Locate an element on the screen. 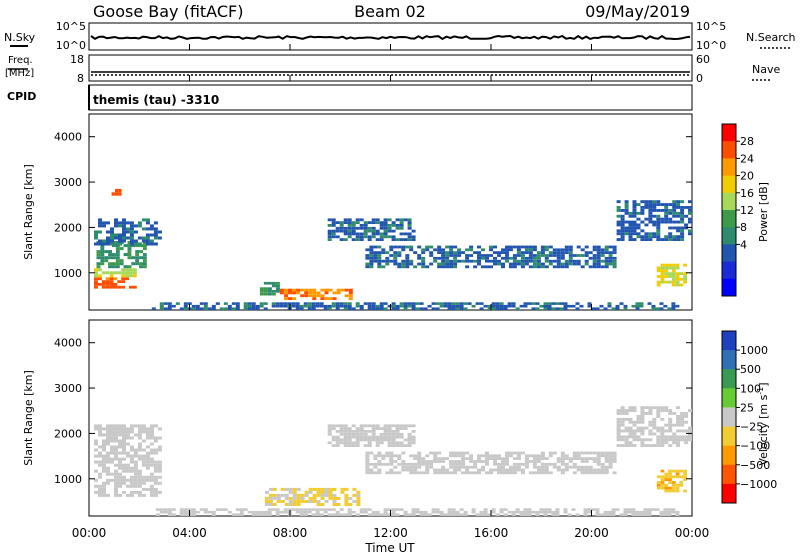 The width and height of the screenshot is (800, 554). colorbar-tick-label: 20 is located at coordinates (747, 176).